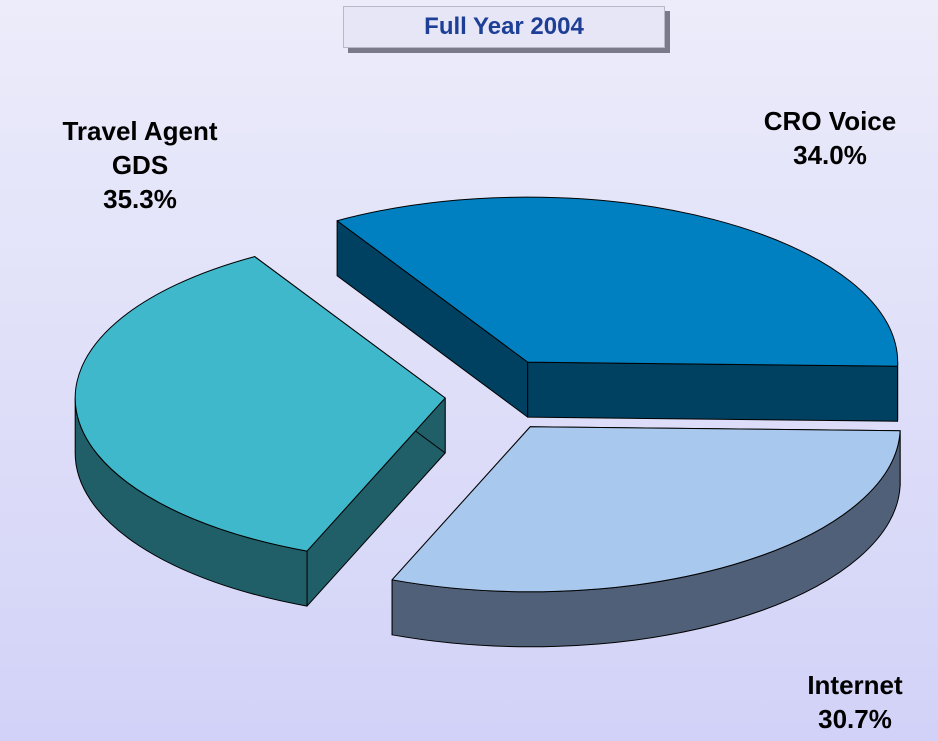 Image resolution: width=938 pixels, height=741 pixels. What do you see at coordinates (855, 685) in the screenshot?
I see `slice-name: Internet` at bounding box center [855, 685].